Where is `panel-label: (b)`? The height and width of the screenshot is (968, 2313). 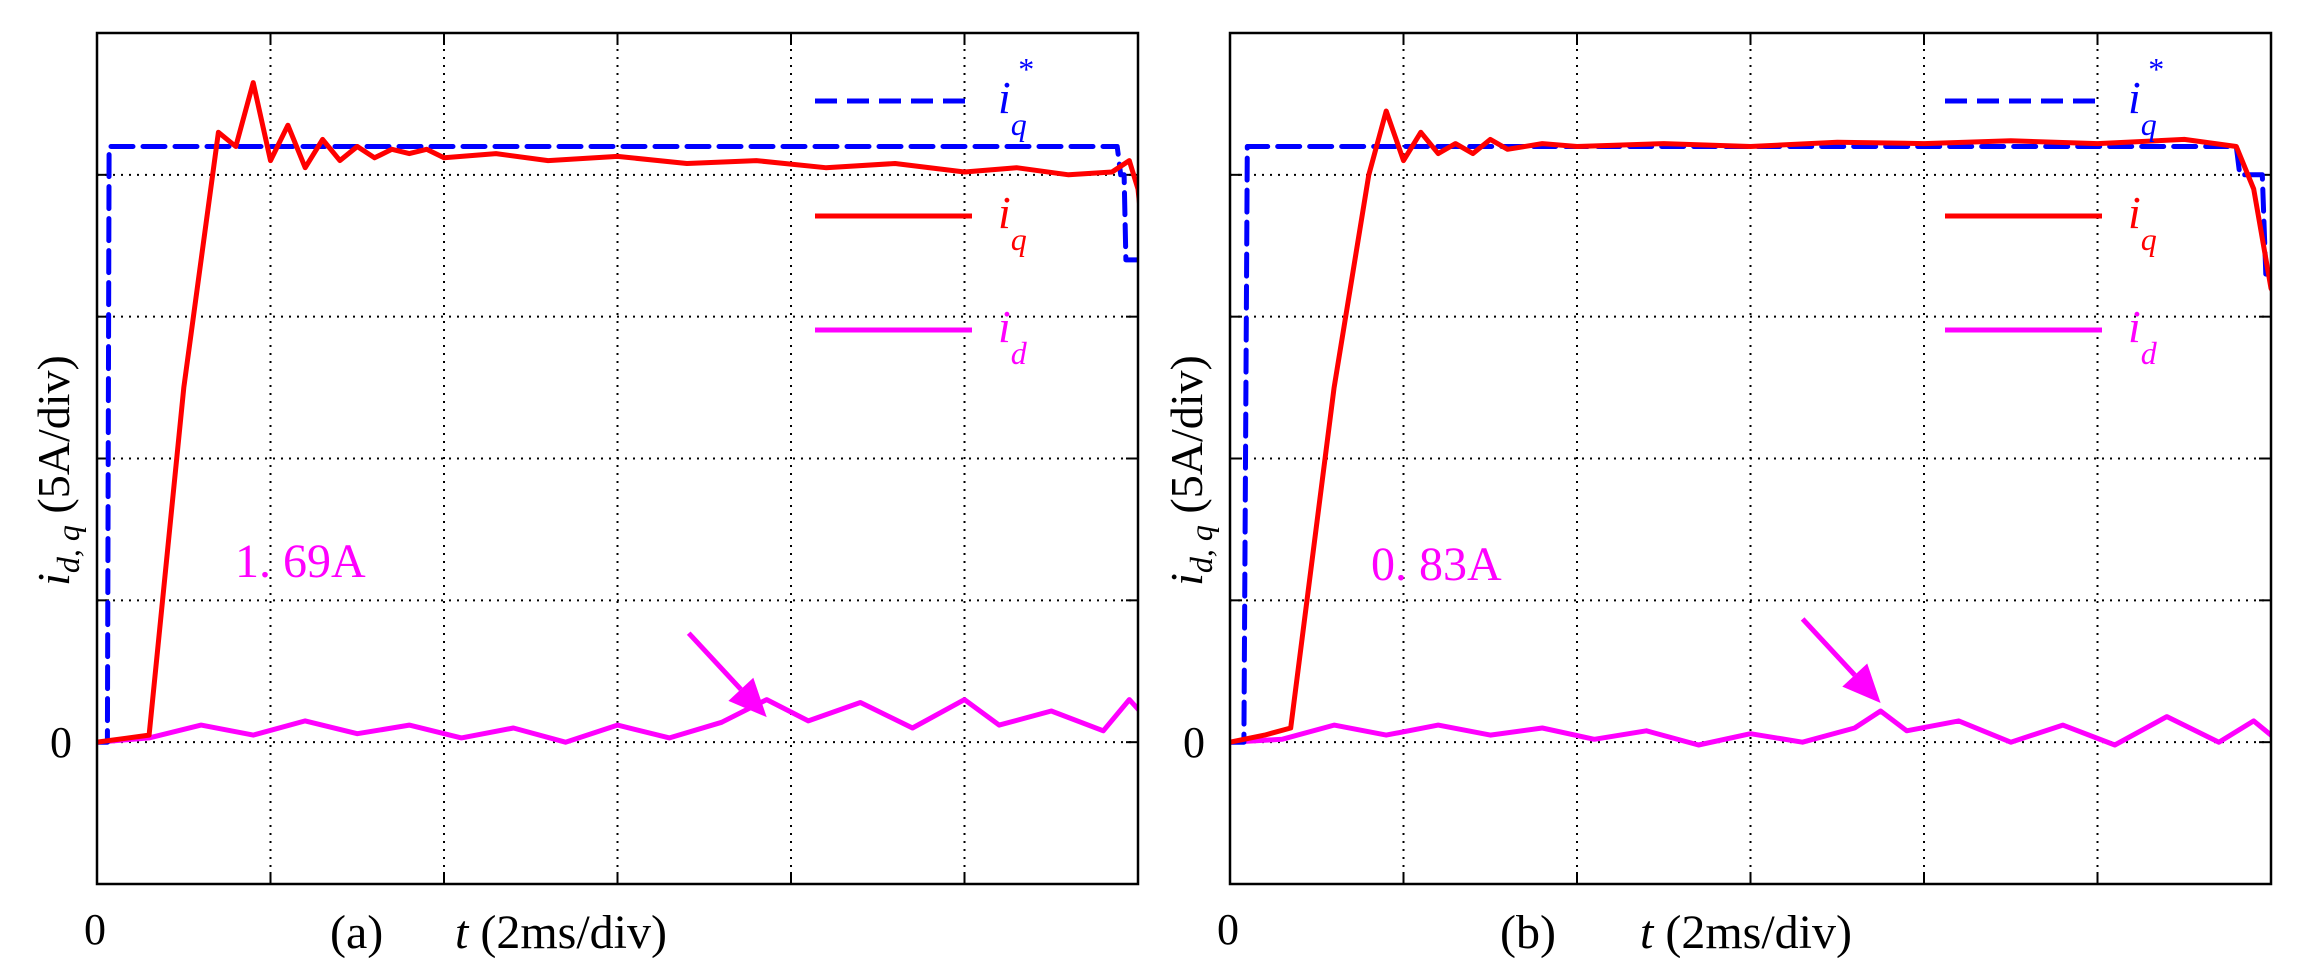
panel-label: (b) is located at coordinates (1528, 932).